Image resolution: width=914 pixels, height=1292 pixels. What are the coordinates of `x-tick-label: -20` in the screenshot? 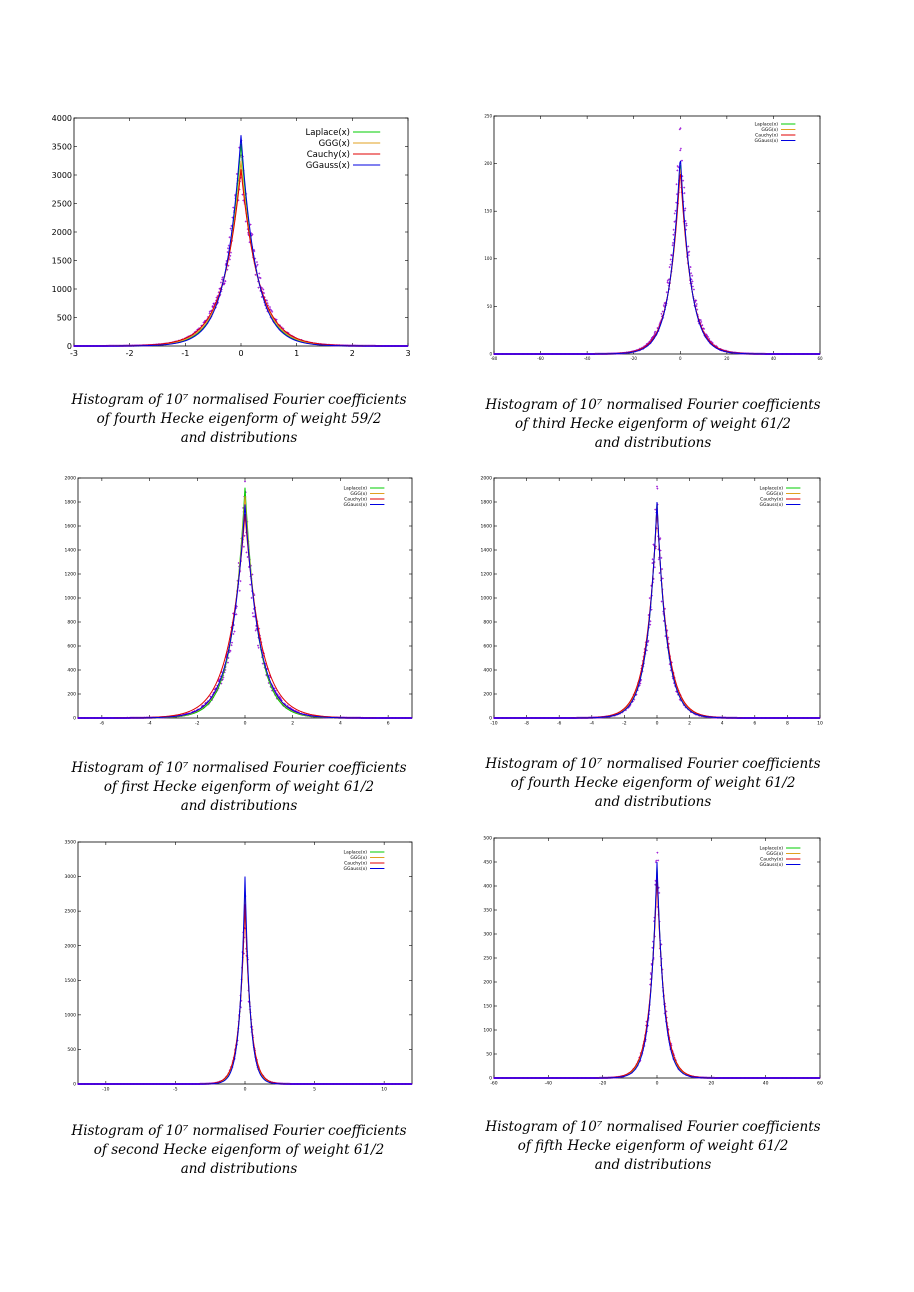 It's located at (602, 1084).